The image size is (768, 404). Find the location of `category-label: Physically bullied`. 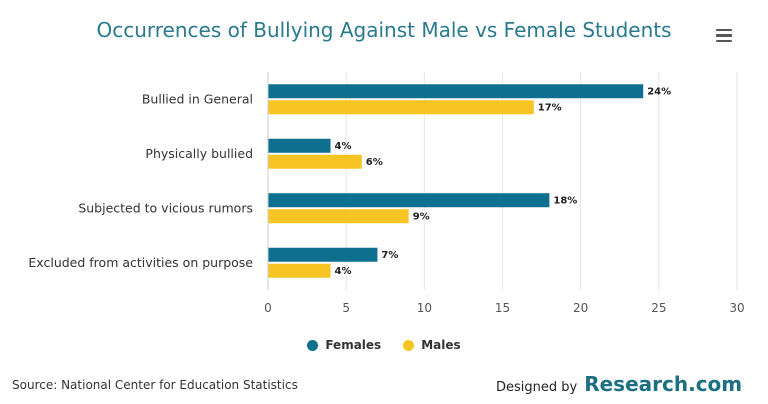

category-label: Physically bullied is located at coordinates (199, 153).